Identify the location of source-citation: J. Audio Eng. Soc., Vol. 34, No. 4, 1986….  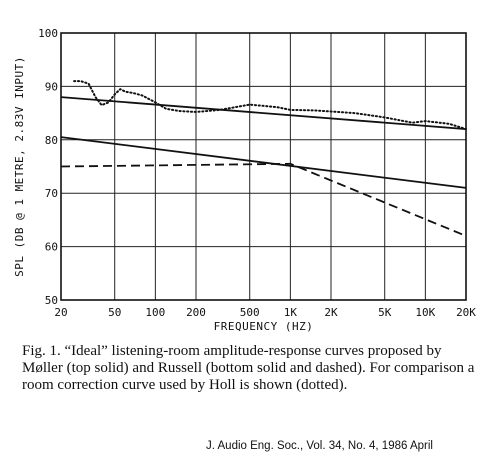
(319, 446).